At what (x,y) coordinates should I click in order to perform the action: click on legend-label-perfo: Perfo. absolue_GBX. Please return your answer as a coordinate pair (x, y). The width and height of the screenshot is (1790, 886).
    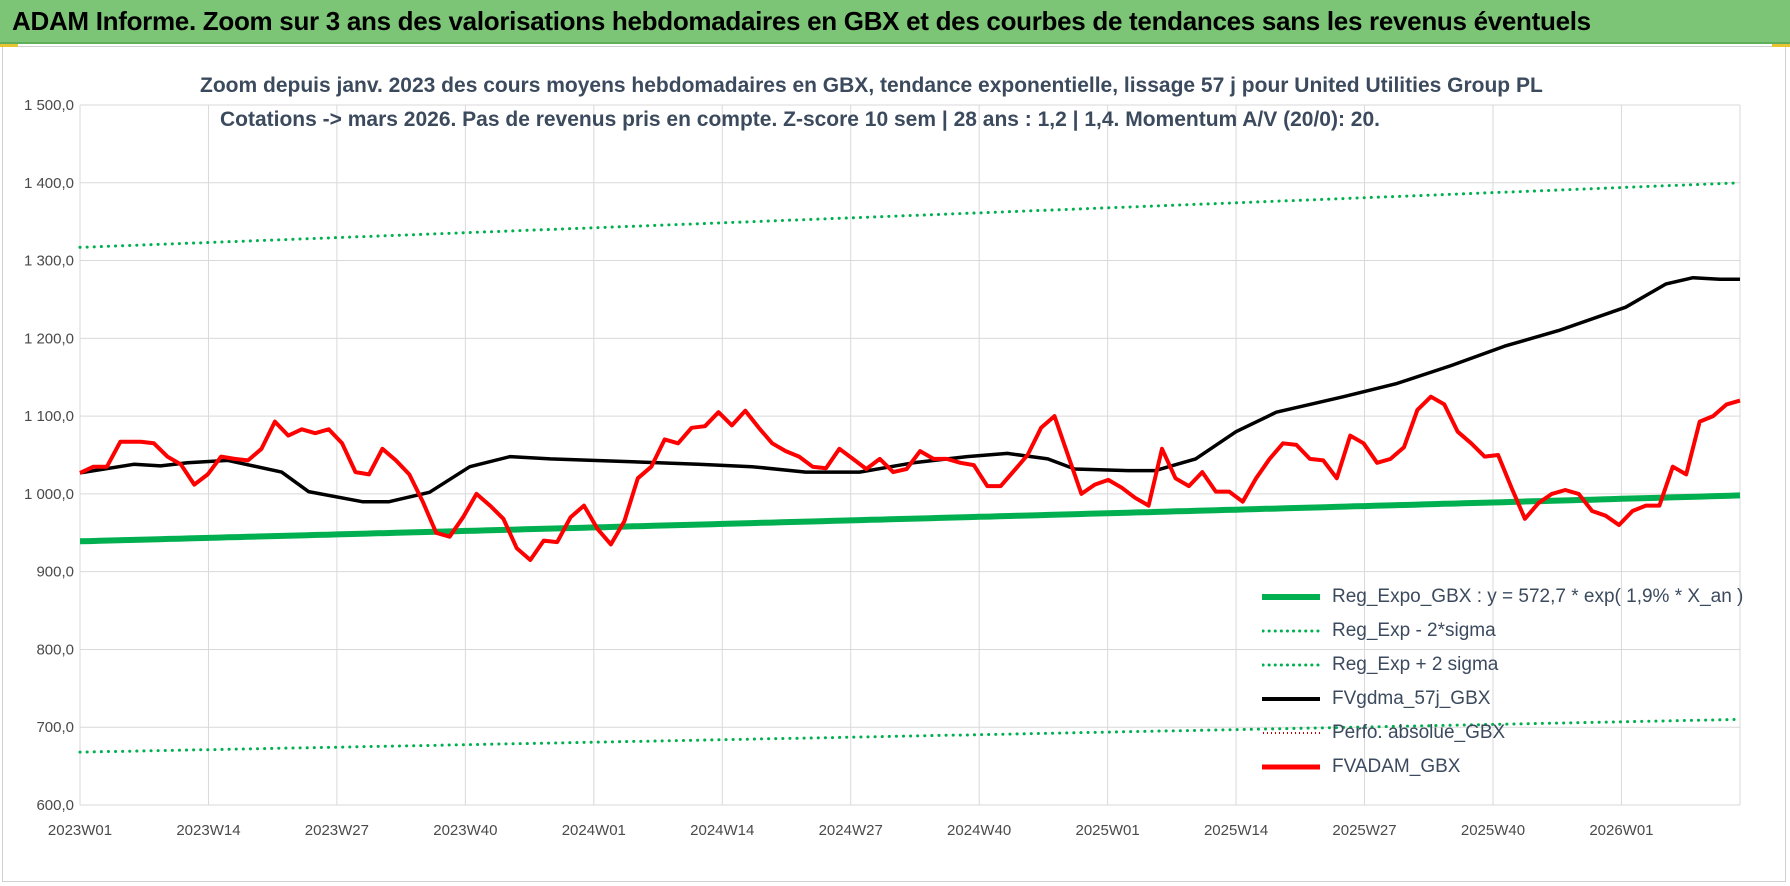
    Looking at the image, I should click on (1419, 732).